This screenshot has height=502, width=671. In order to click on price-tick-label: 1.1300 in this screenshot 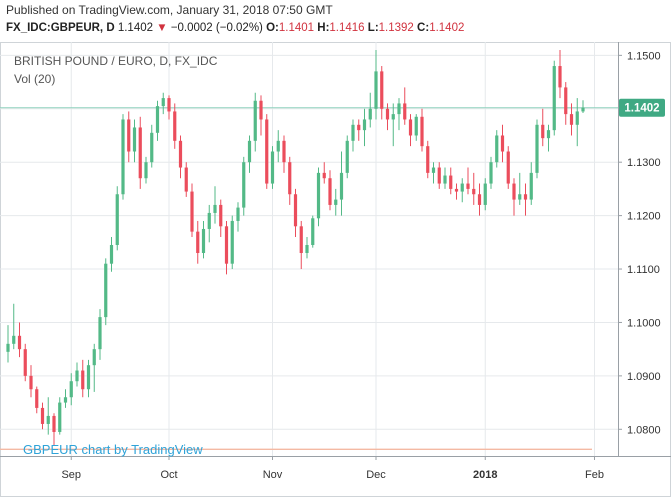, I will do `click(644, 163)`.